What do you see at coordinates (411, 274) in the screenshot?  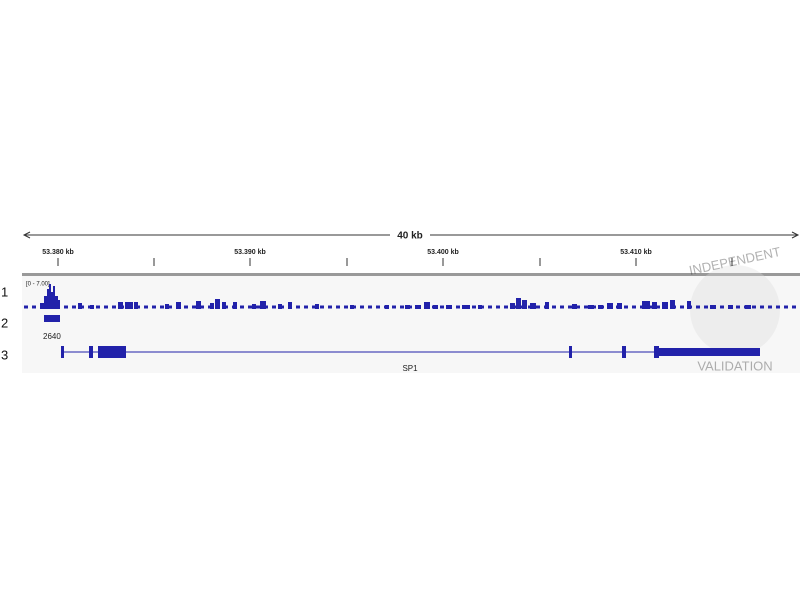 I see `separator` at bounding box center [411, 274].